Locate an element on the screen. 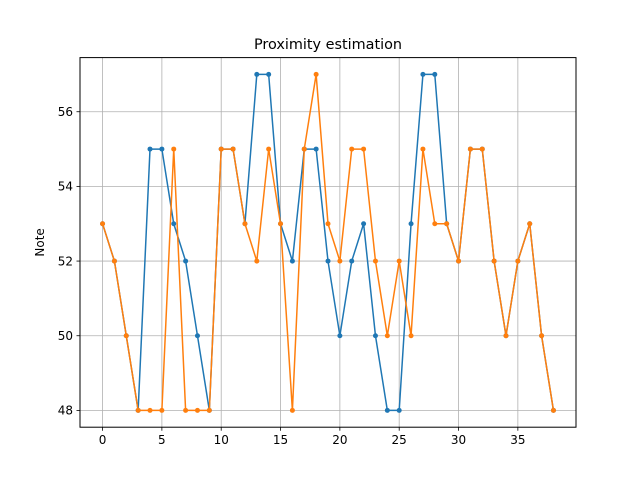  x-tick-label: 35 is located at coordinates (517, 440).